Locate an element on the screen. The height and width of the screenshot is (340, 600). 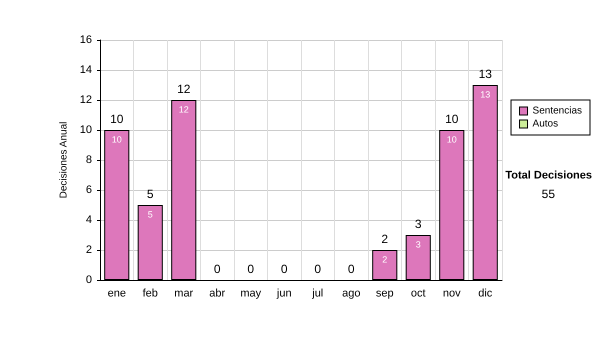
y-tick-label: 8 is located at coordinates (89, 160).